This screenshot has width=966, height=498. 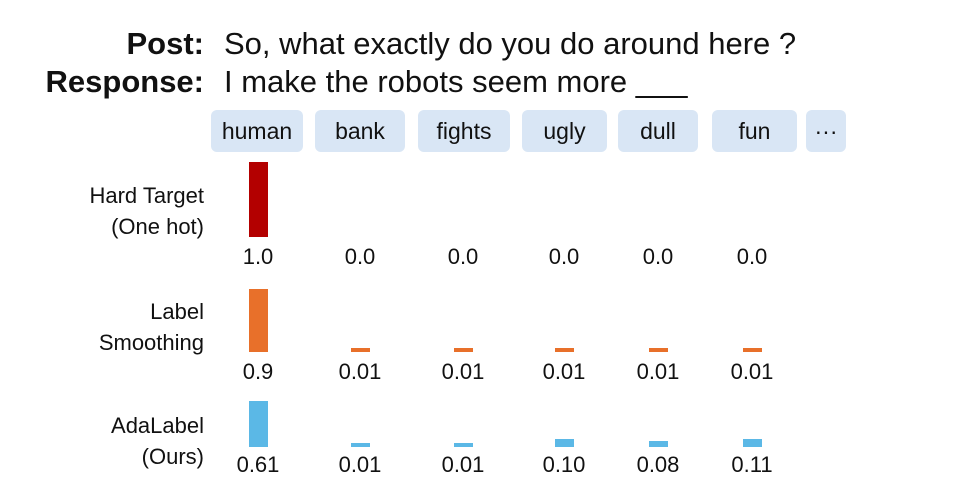 What do you see at coordinates (564, 464) in the screenshot?
I see `value-label-2-3: 0.10` at bounding box center [564, 464].